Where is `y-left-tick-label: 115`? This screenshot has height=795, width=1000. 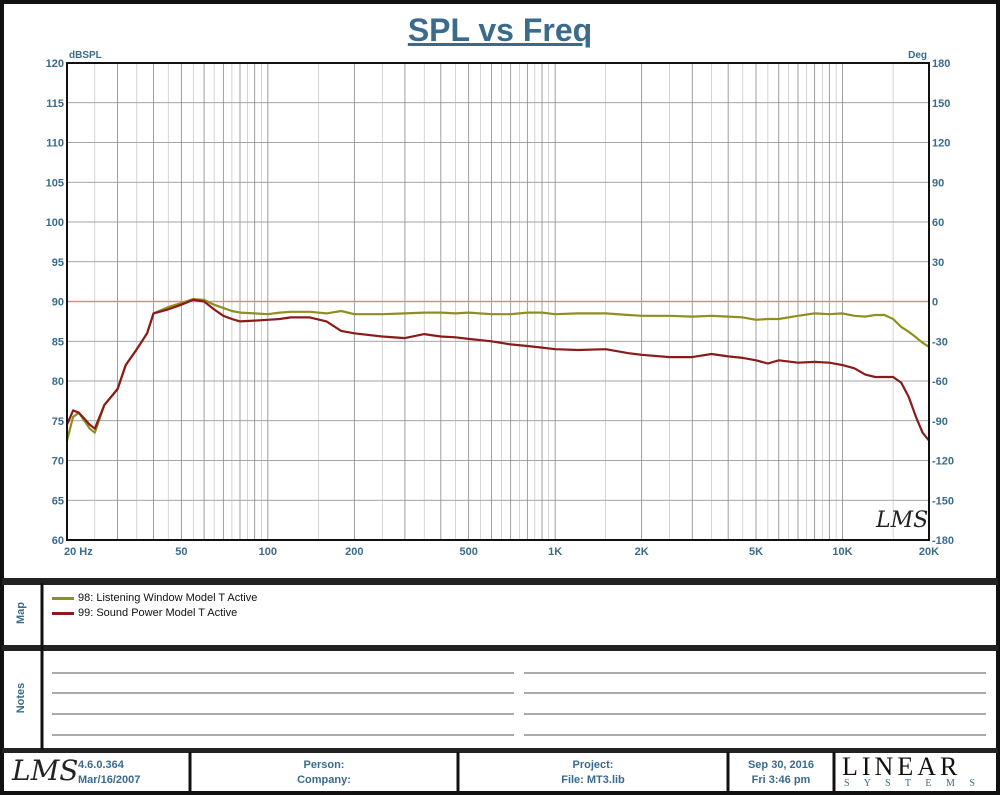
y-left-tick-label: 115 is located at coordinates (55, 104).